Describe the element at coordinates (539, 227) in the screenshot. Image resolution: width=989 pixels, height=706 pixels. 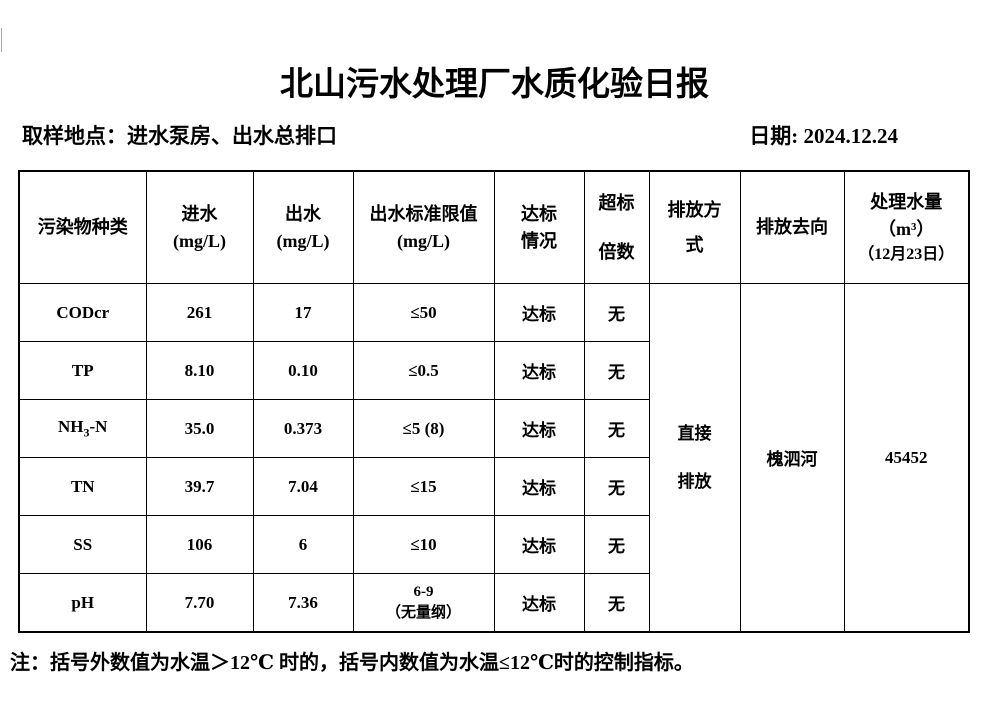
I see `header-compliance: 达标 情况` at that location.